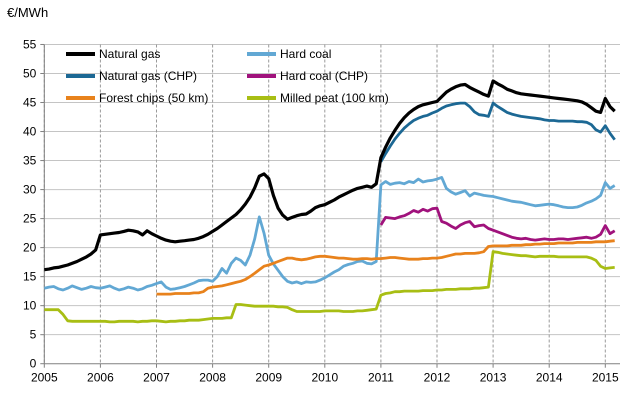 This screenshot has height=416, width=639. Describe the element at coordinates (156, 378) in the screenshot. I see `x-tick-label: 2007` at that location.